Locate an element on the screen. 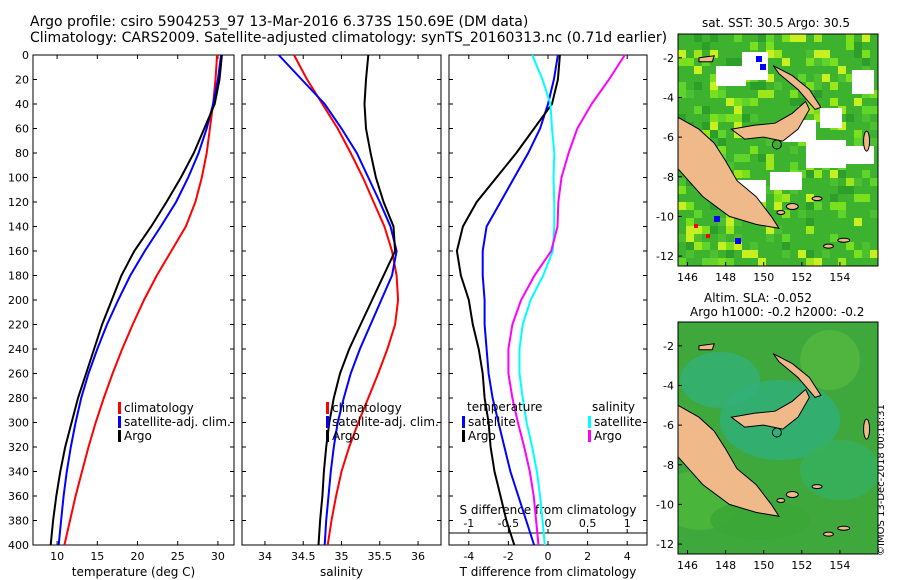  land-manus is located at coordinates (706, 59).